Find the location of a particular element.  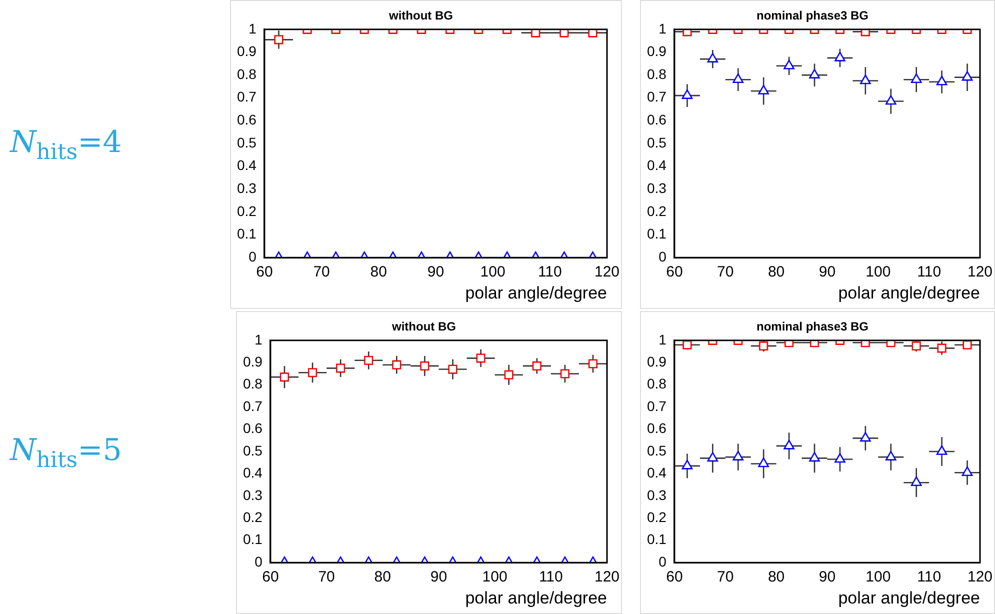

text: N$_{hits}$=4 is located at coordinates (66, 144).